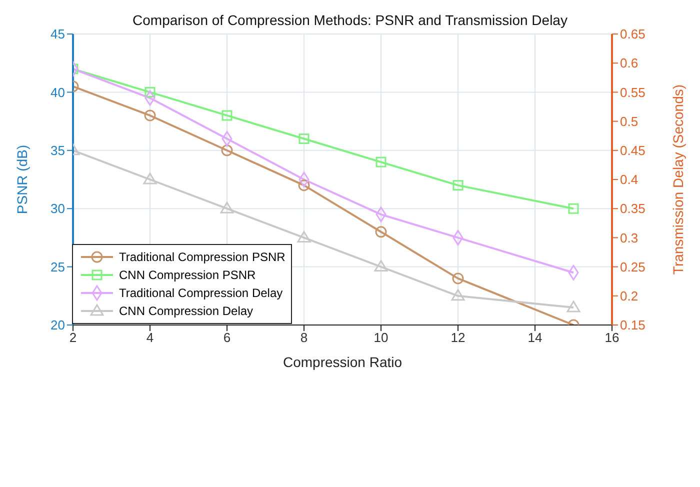 The image size is (700, 487). Describe the element at coordinates (57, 34) in the screenshot. I see `y-tick-label: 45` at that location.